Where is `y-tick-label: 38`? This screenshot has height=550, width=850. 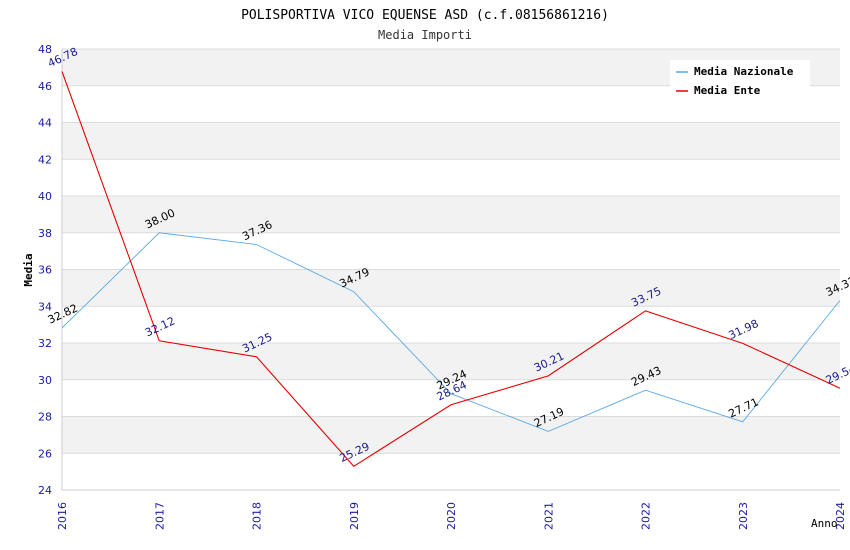
y-tick-label: 38 is located at coordinates (45, 233).